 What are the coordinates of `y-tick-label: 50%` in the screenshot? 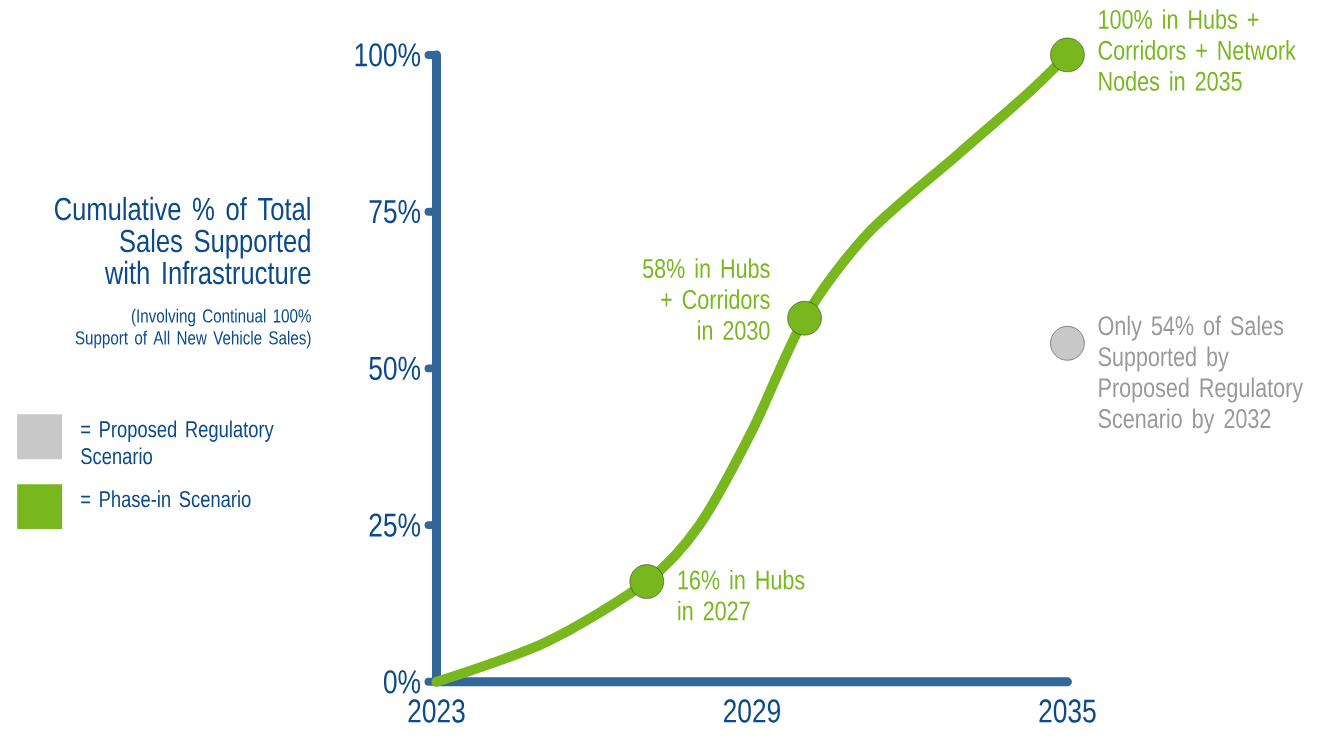 It's located at (395, 368).